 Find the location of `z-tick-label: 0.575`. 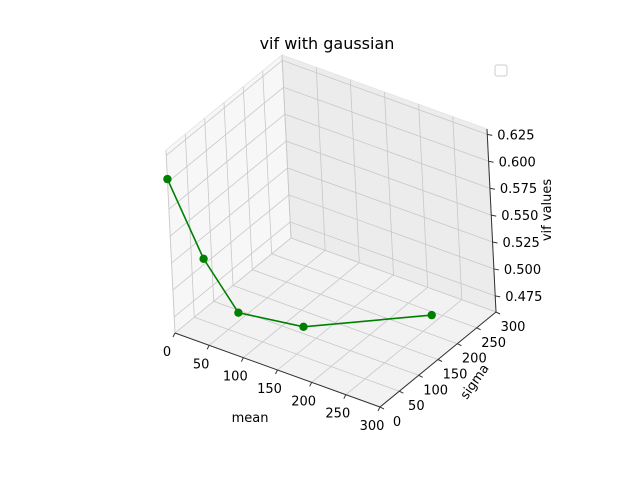

z-tick-label: 0.575 is located at coordinates (518, 189).